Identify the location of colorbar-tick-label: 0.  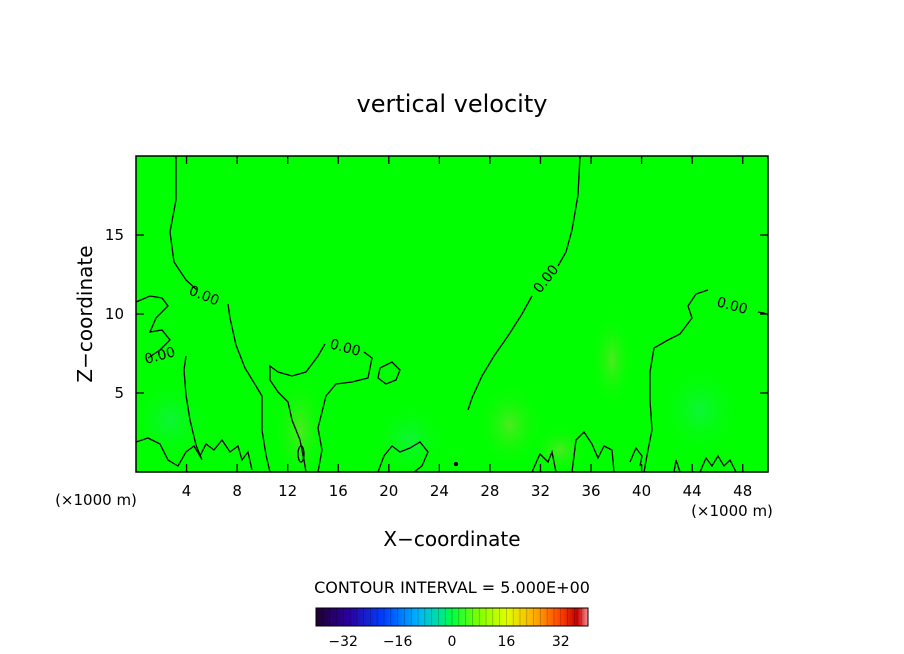
(452, 642).